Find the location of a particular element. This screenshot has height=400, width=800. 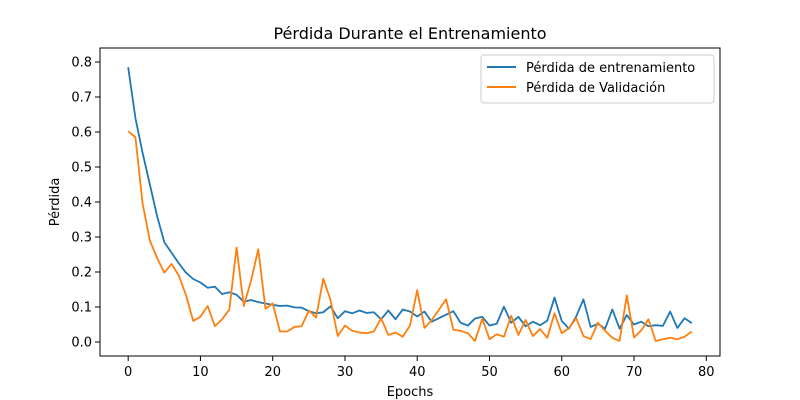

x-tick-label: 30 is located at coordinates (345, 372).